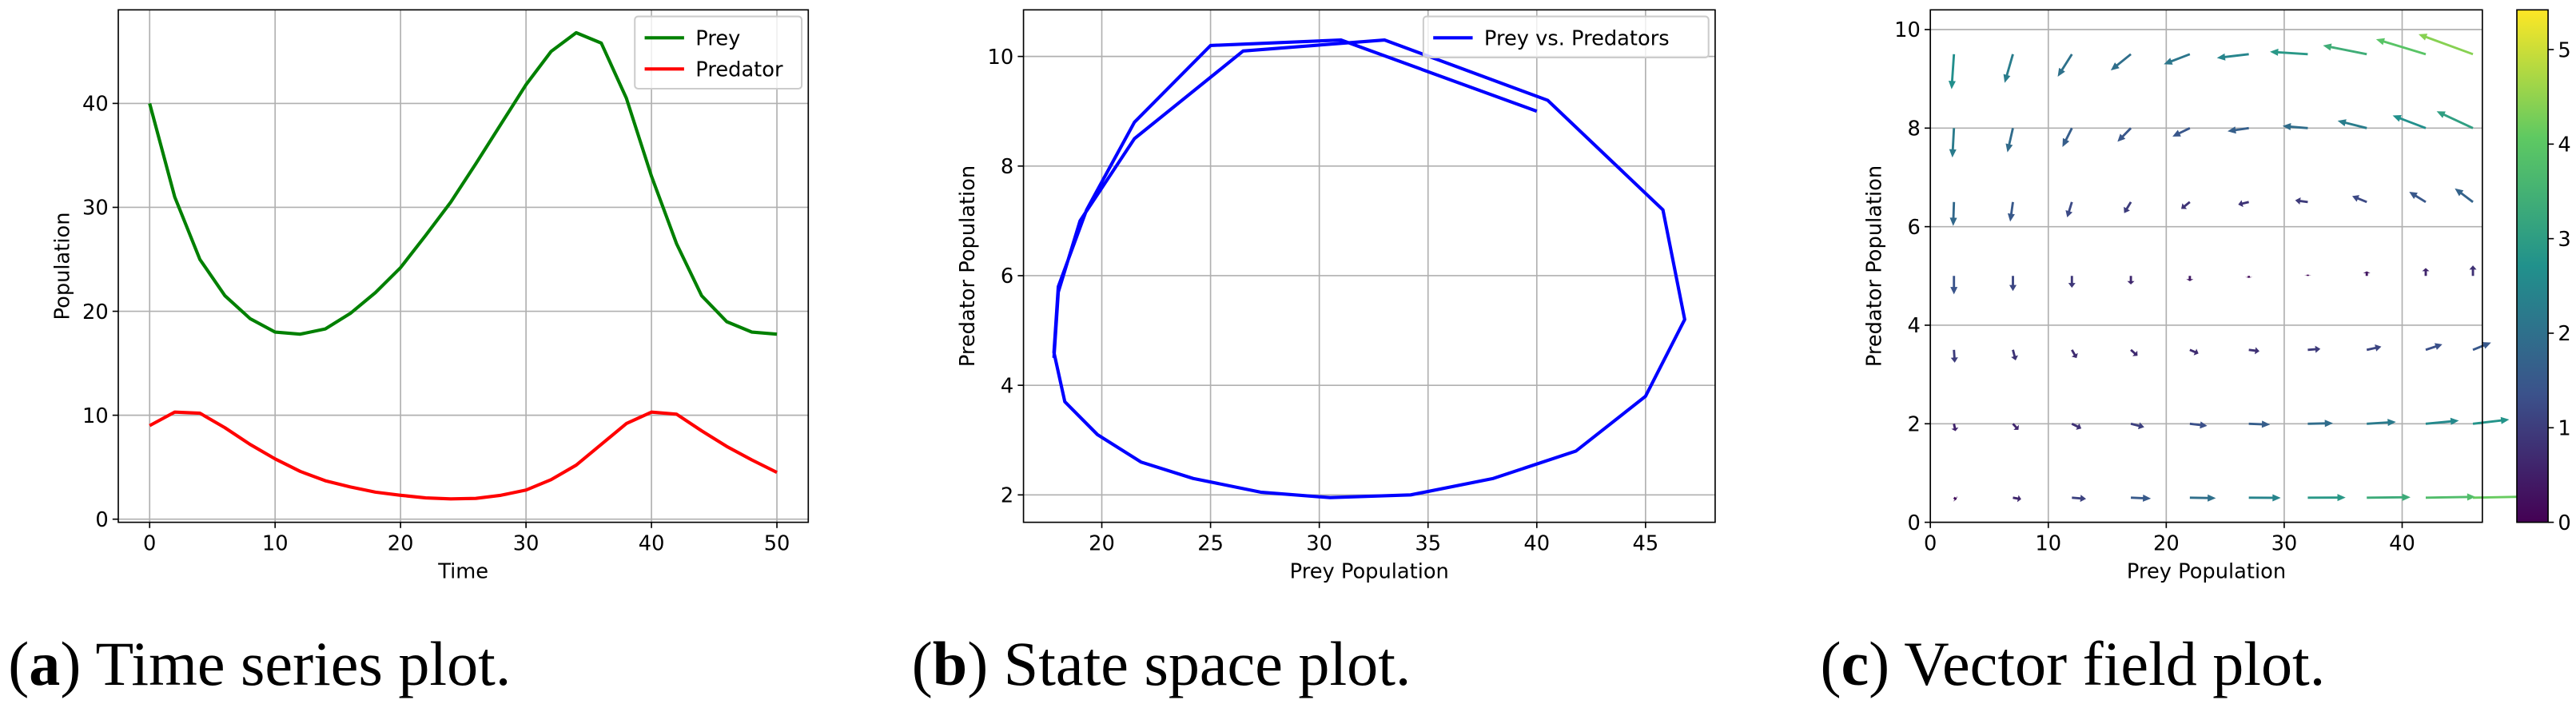 Image resolution: width=2576 pixels, height=712 pixels. What do you see at coordinates (2564, 429) in the screenshot?
I see `colorbar-tick-label: 1` at bounding box center [2564, 429].